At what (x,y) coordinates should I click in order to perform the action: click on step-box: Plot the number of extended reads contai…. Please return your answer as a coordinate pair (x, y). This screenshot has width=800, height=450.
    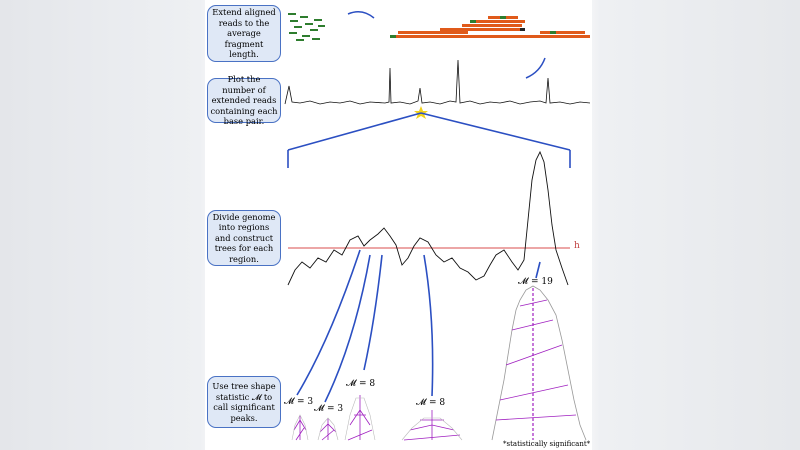
    Looking at the image, I should click on (244, 100).